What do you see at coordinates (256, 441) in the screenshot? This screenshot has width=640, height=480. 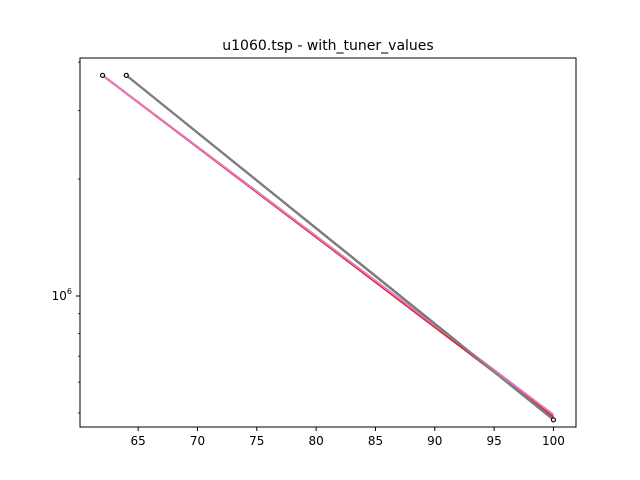 I see `x-tick-label: 75` at bounding box center [256, 441].